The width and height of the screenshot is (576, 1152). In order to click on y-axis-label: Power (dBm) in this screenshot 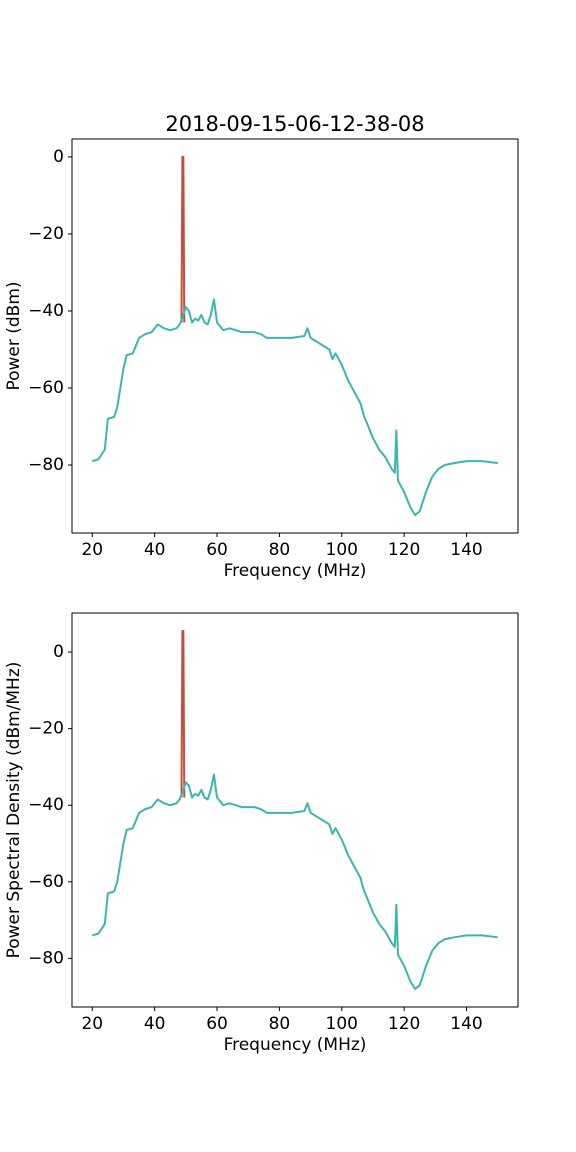, I will do `click(14, 335)`.